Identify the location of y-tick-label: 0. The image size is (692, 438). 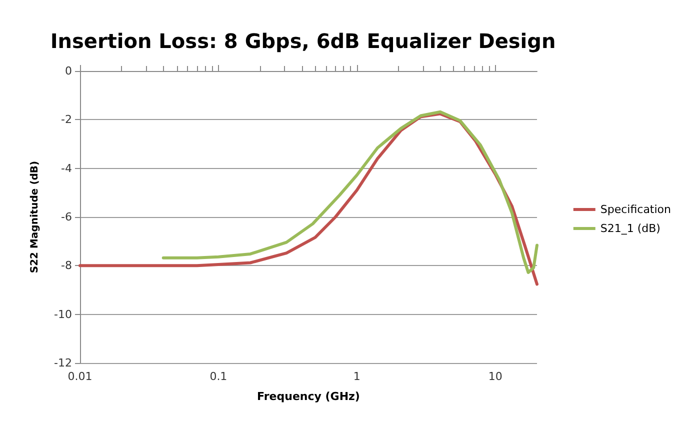
(68, 71).